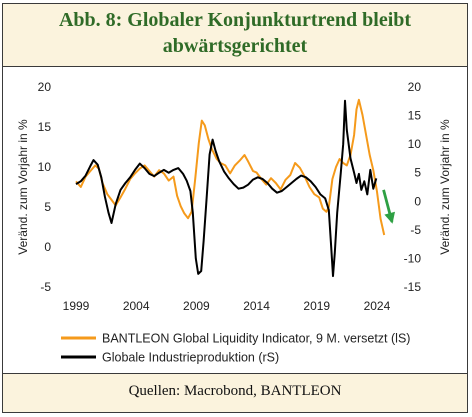 The image size is (472, 417). I want to click on source-note: Quellen: Macrobond, BANTLEON, so click(235, 391).